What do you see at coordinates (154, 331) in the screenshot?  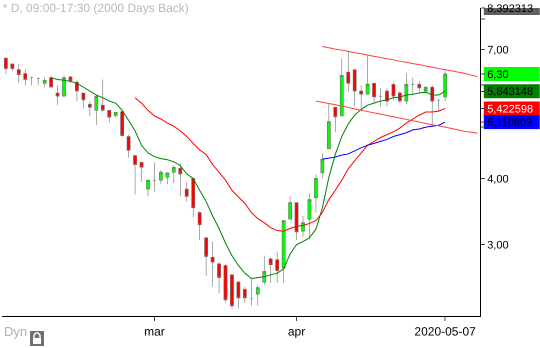 I see `x-tick-label: mar` at bounding box center [154, 331].